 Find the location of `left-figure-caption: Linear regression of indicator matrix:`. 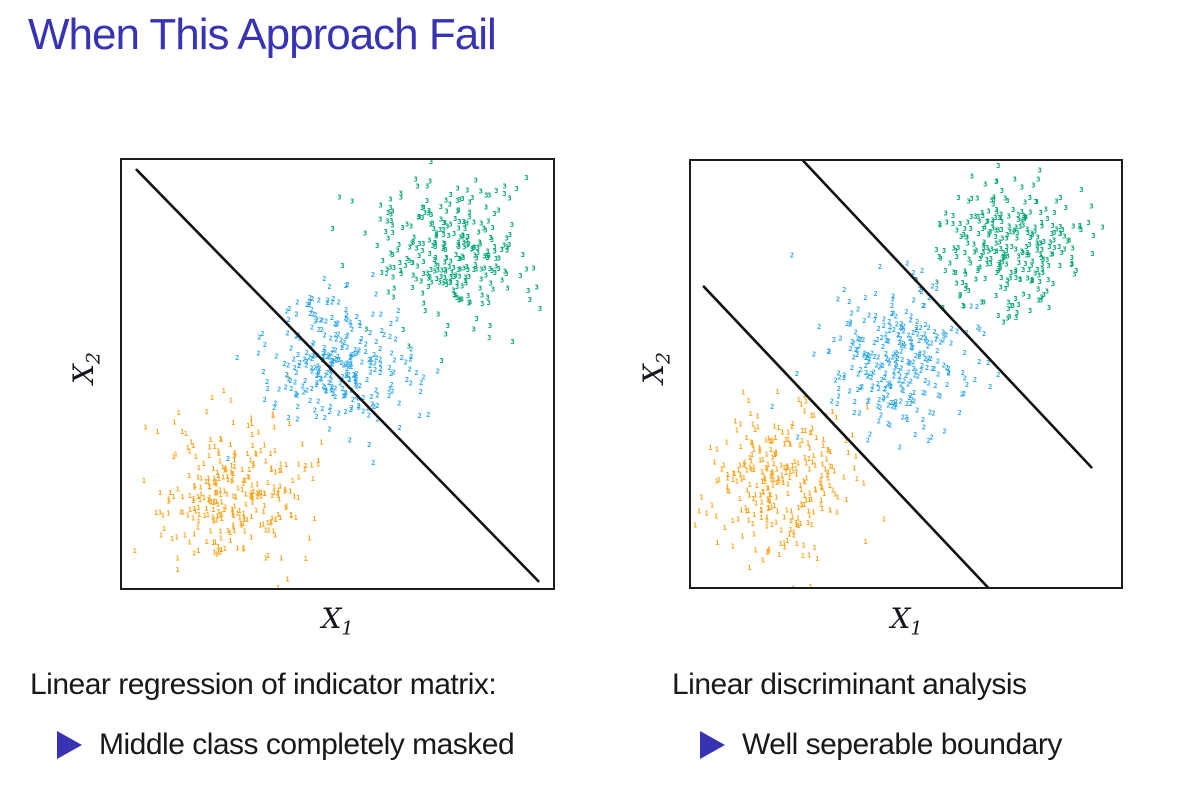

left-figure-caption: Linear regression of indicator matrix: is located at coordinates (263, 684).